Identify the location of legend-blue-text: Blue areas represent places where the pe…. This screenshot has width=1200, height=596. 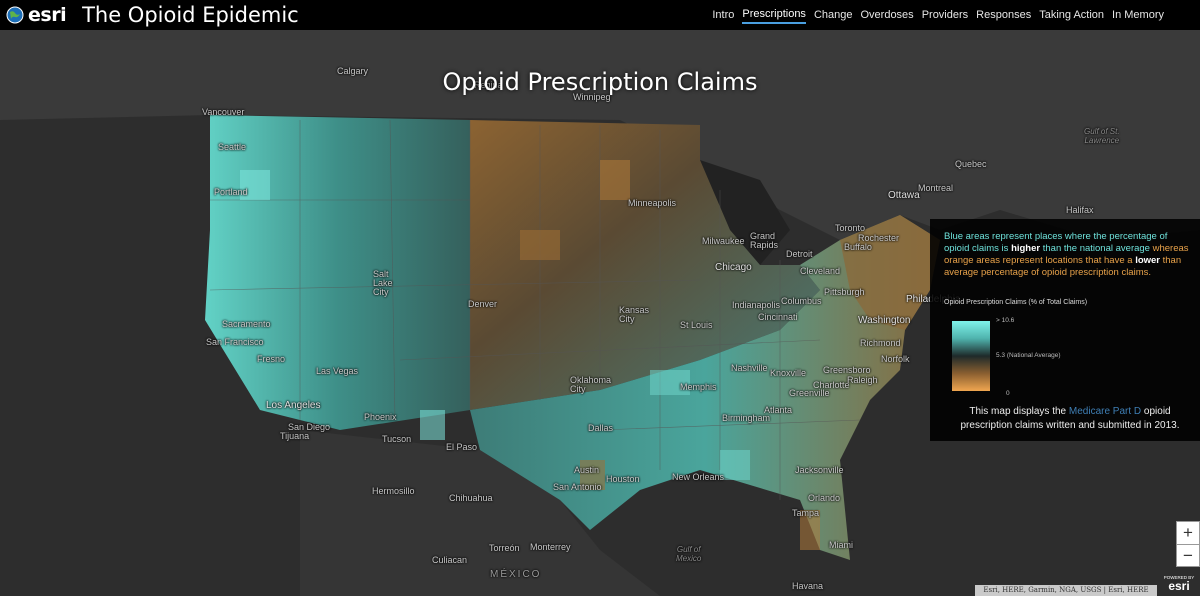
(1056, 242).